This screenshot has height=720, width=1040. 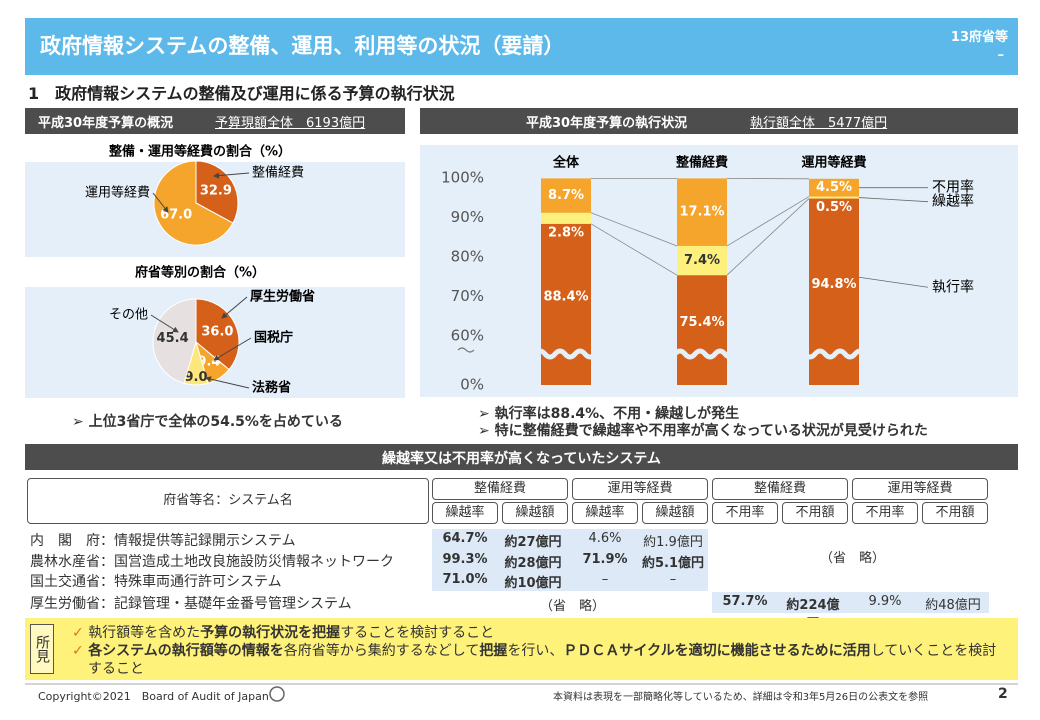 What do you see at coordinates (955, 513) in the screenshot?
I see `sub-header: 不用額` at bounding box center [955, 513].